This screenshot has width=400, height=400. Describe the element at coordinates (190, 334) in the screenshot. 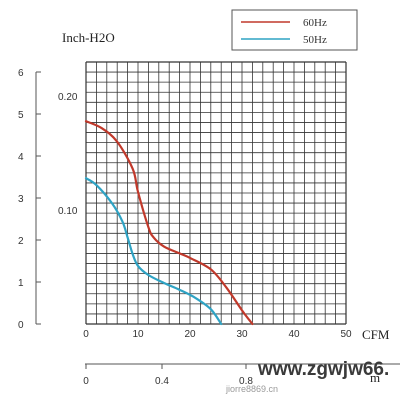

I see `x-tick-label: 20` at that location.